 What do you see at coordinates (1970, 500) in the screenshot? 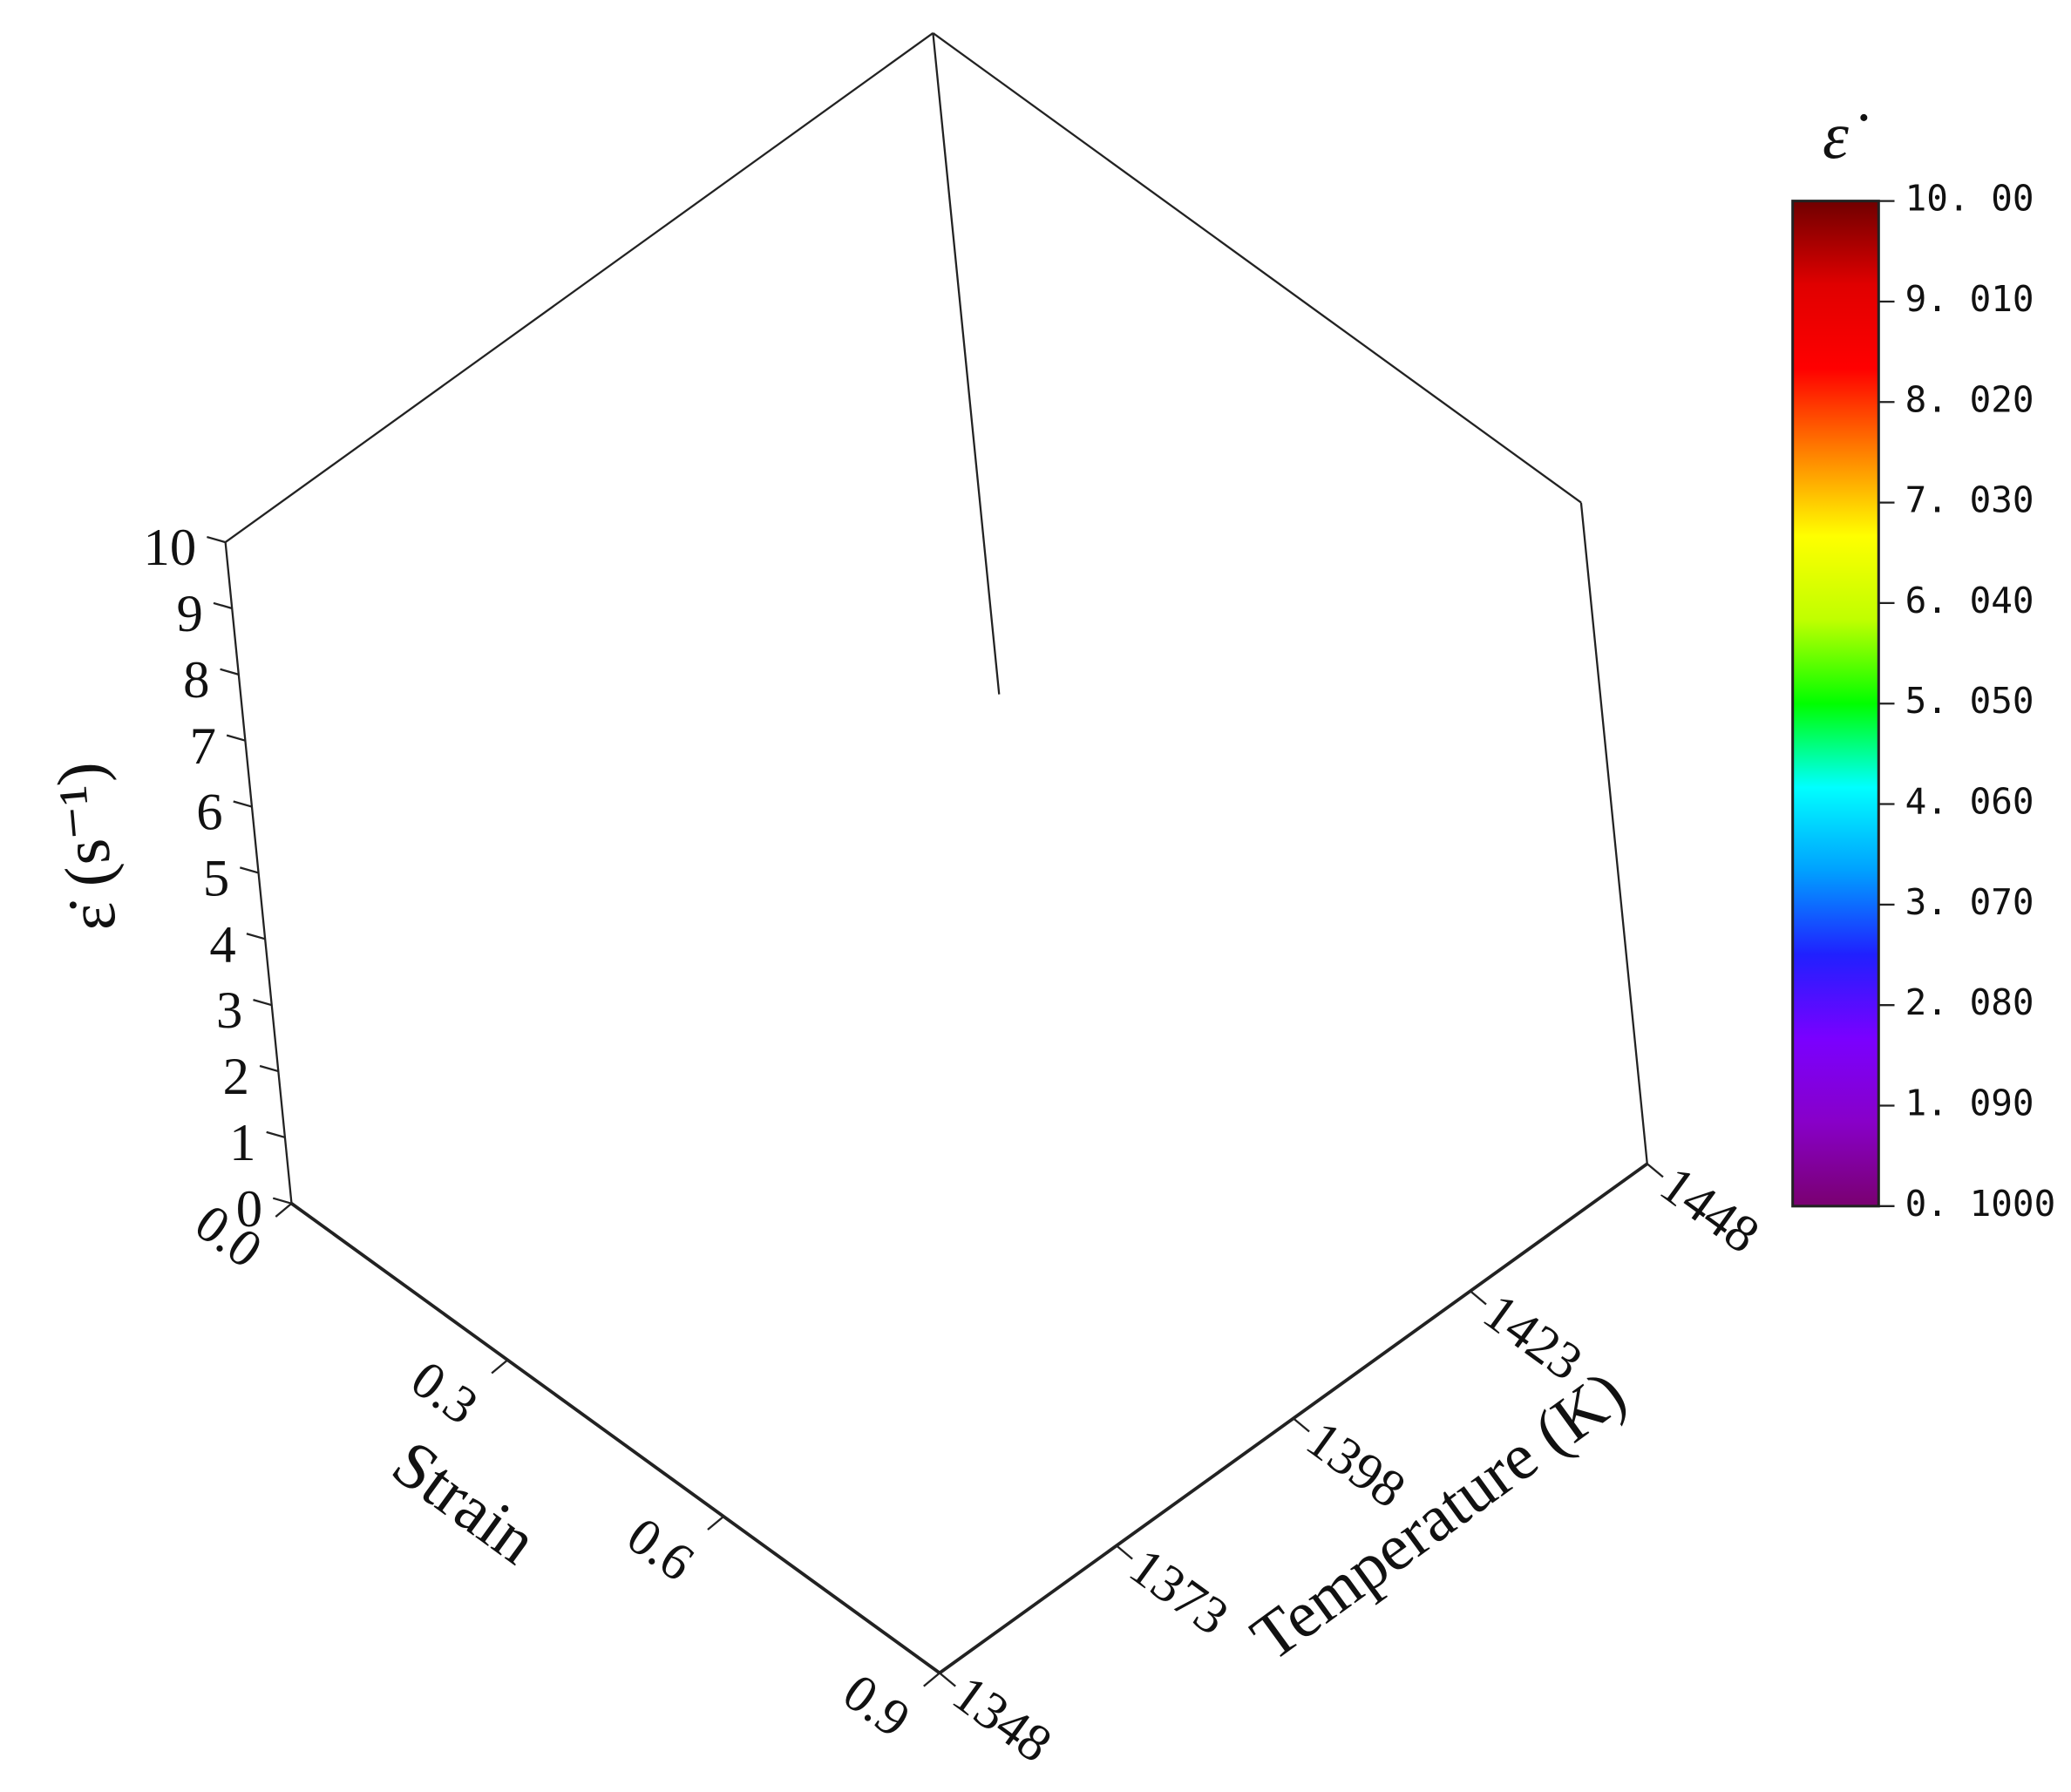
I see `colorbar-tick-label: 7. 030` at bounding box center [1970, 500].